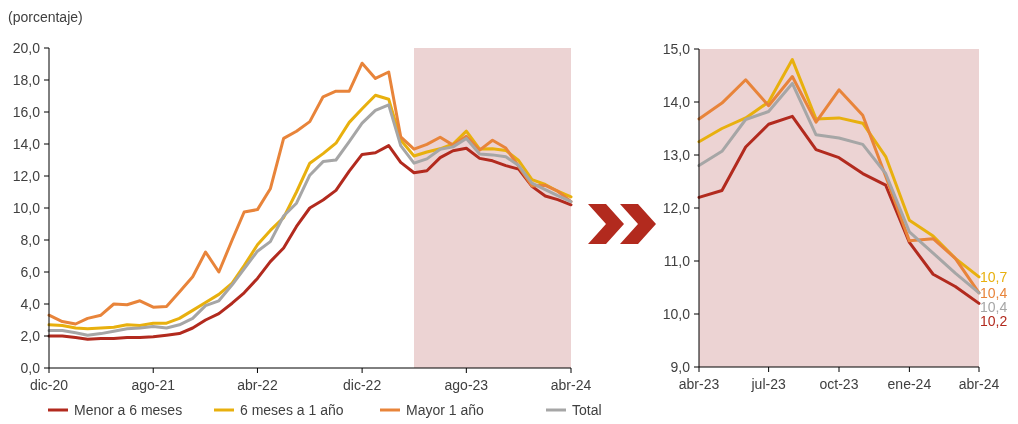 The height and width of the screenshot is (424, 1018). Describe the element at coordinates (676, 154) in the screenshot. I see `y-tick-label: 13,0` at that location.